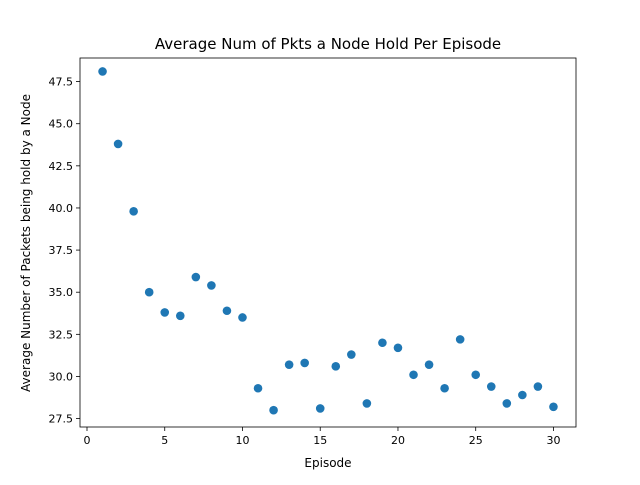  What do you see at coordinates (398, 440) in the screenshot?
I see `x-tick-label: 20` at bounding box center [398, 440].